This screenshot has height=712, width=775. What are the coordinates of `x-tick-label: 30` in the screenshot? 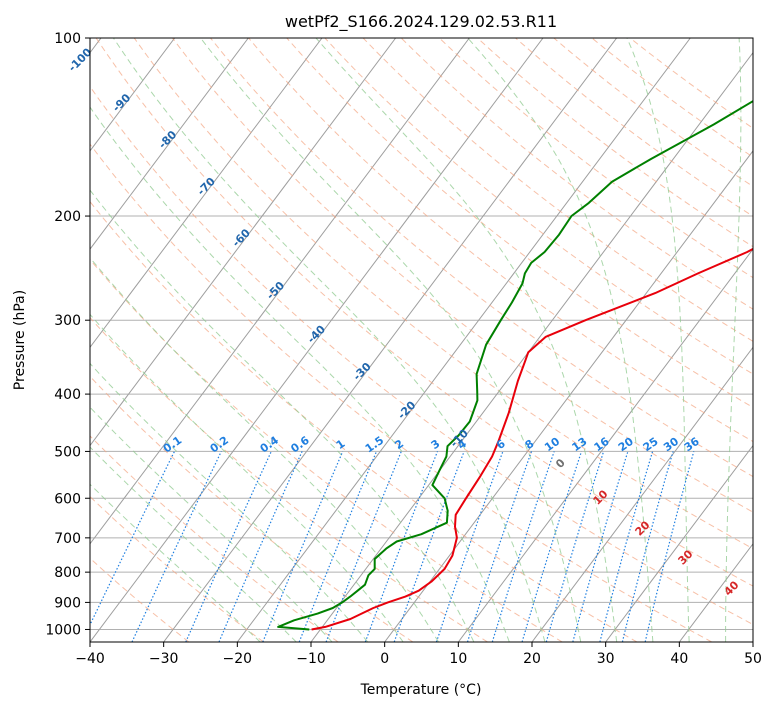 It's located at (606, 659).